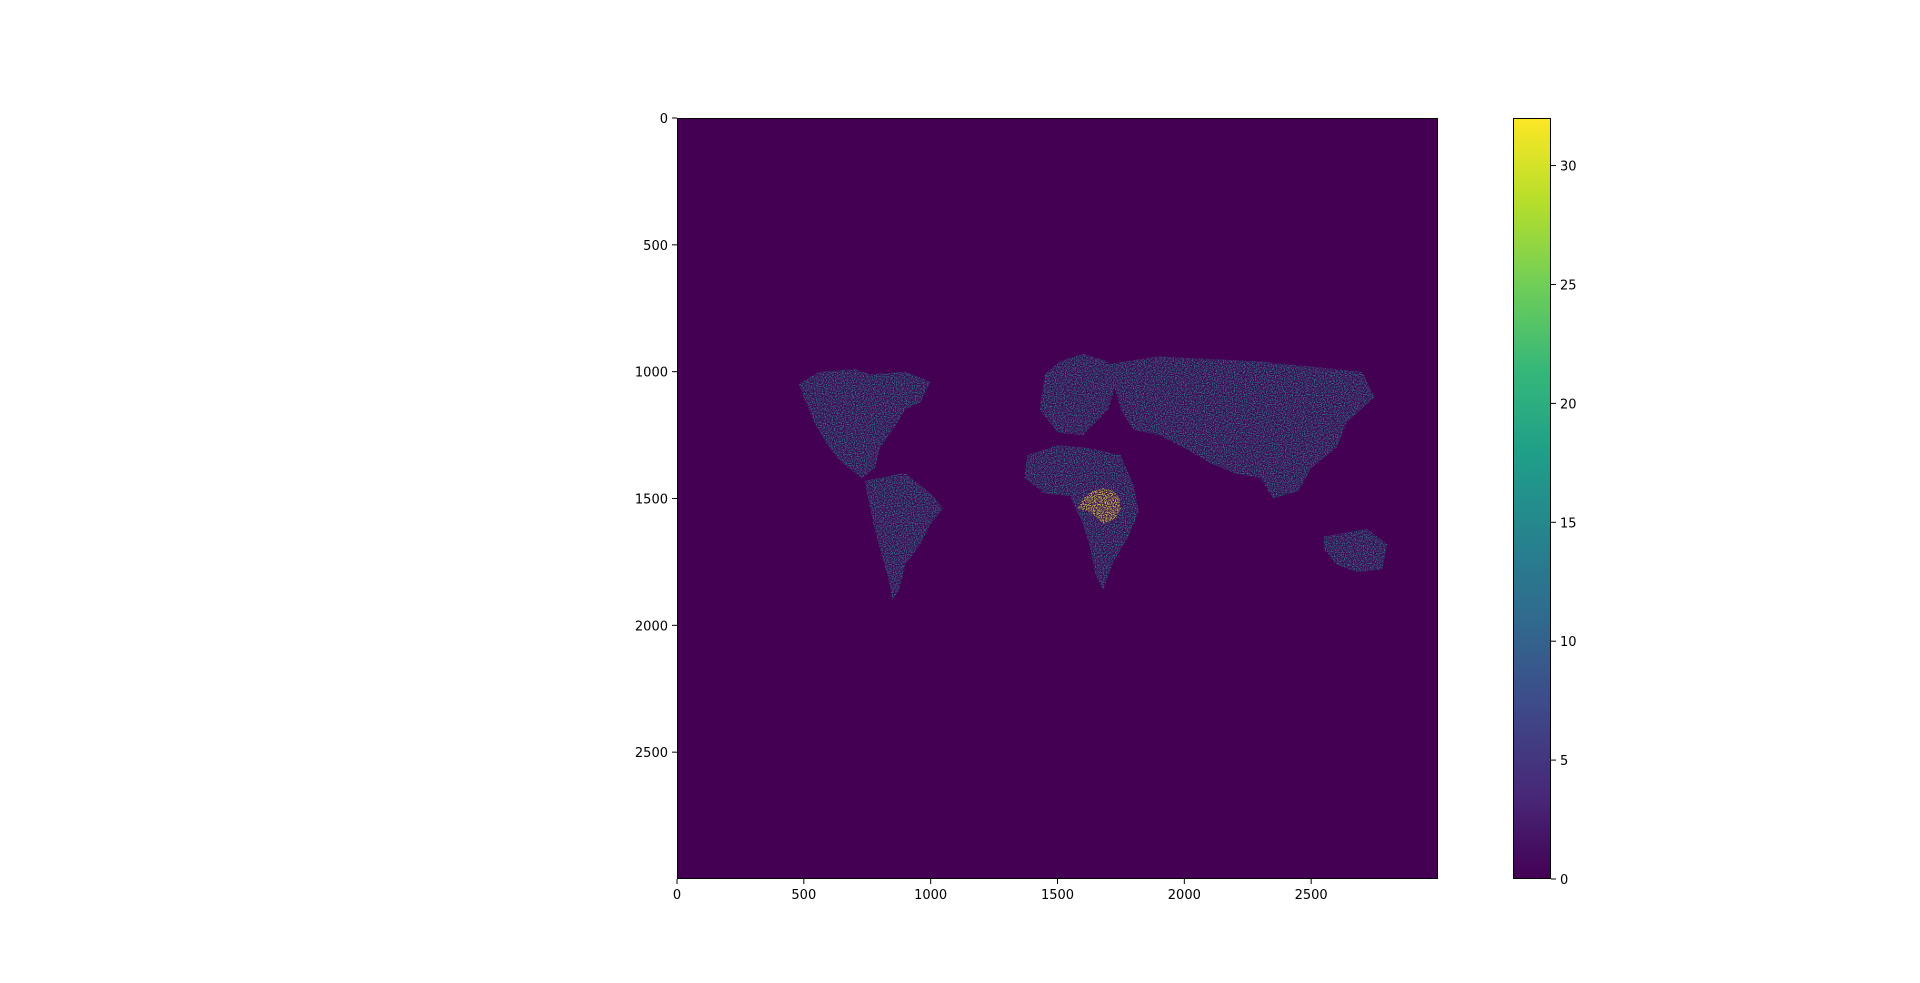 This screenshot has width=1920, height=983. I want to click on colorbar-tick-label: 0, so click(1564, 880).